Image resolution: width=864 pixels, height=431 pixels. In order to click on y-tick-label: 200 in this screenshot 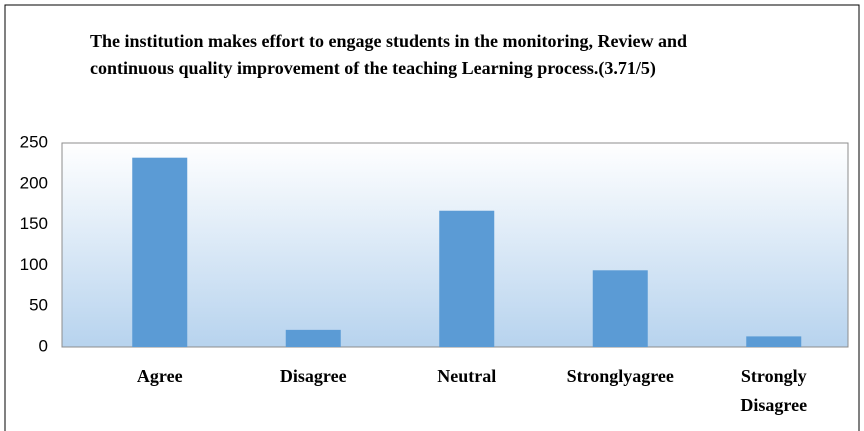, I will do `click(34, 182)`.